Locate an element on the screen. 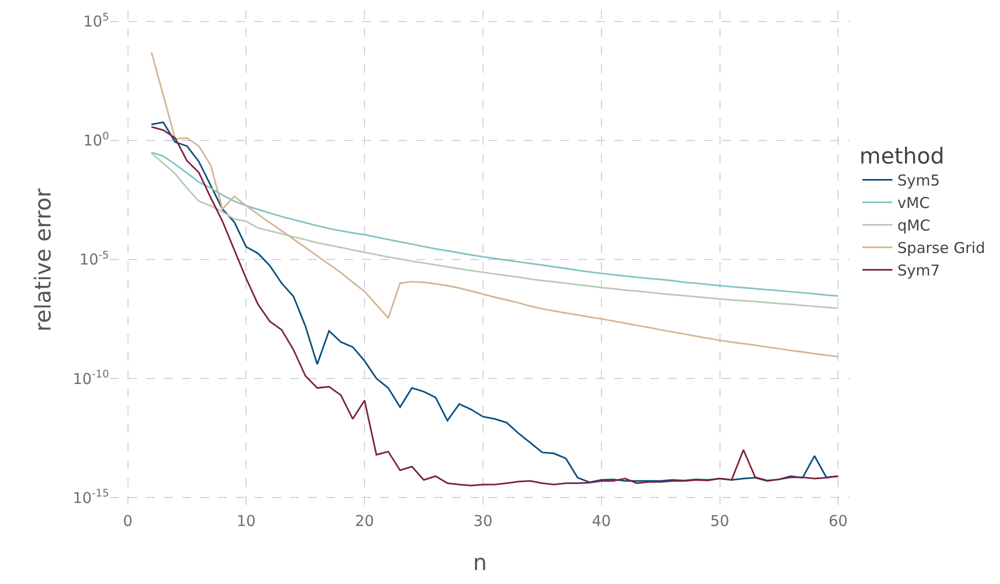 This screenshot has width=1000, height=584. legend-label: Sparse Grid is located at coordinates (941, 248).